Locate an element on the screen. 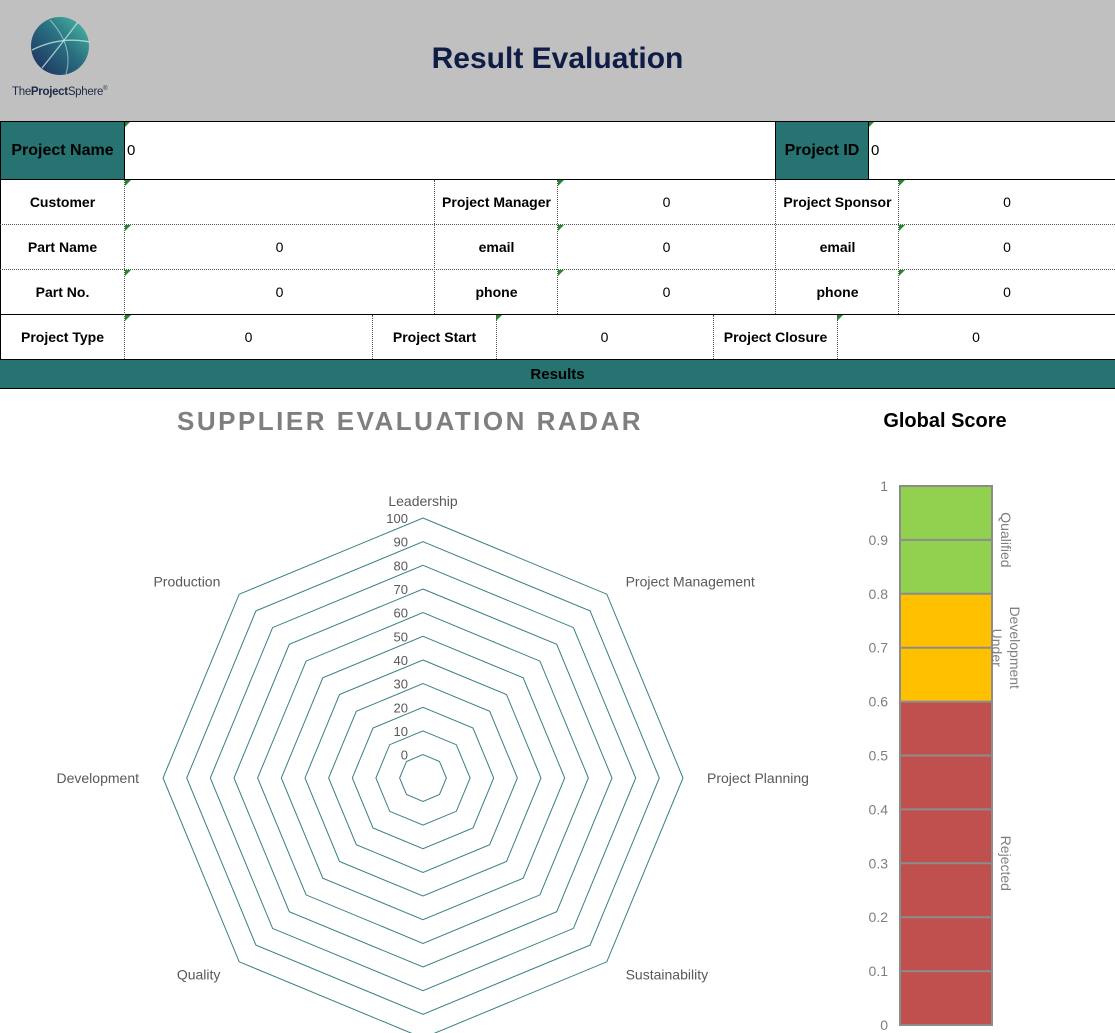 This screenshot has height=1033, width=1115. score-tick-label: 0.3 is located at coordinates (879, 863).